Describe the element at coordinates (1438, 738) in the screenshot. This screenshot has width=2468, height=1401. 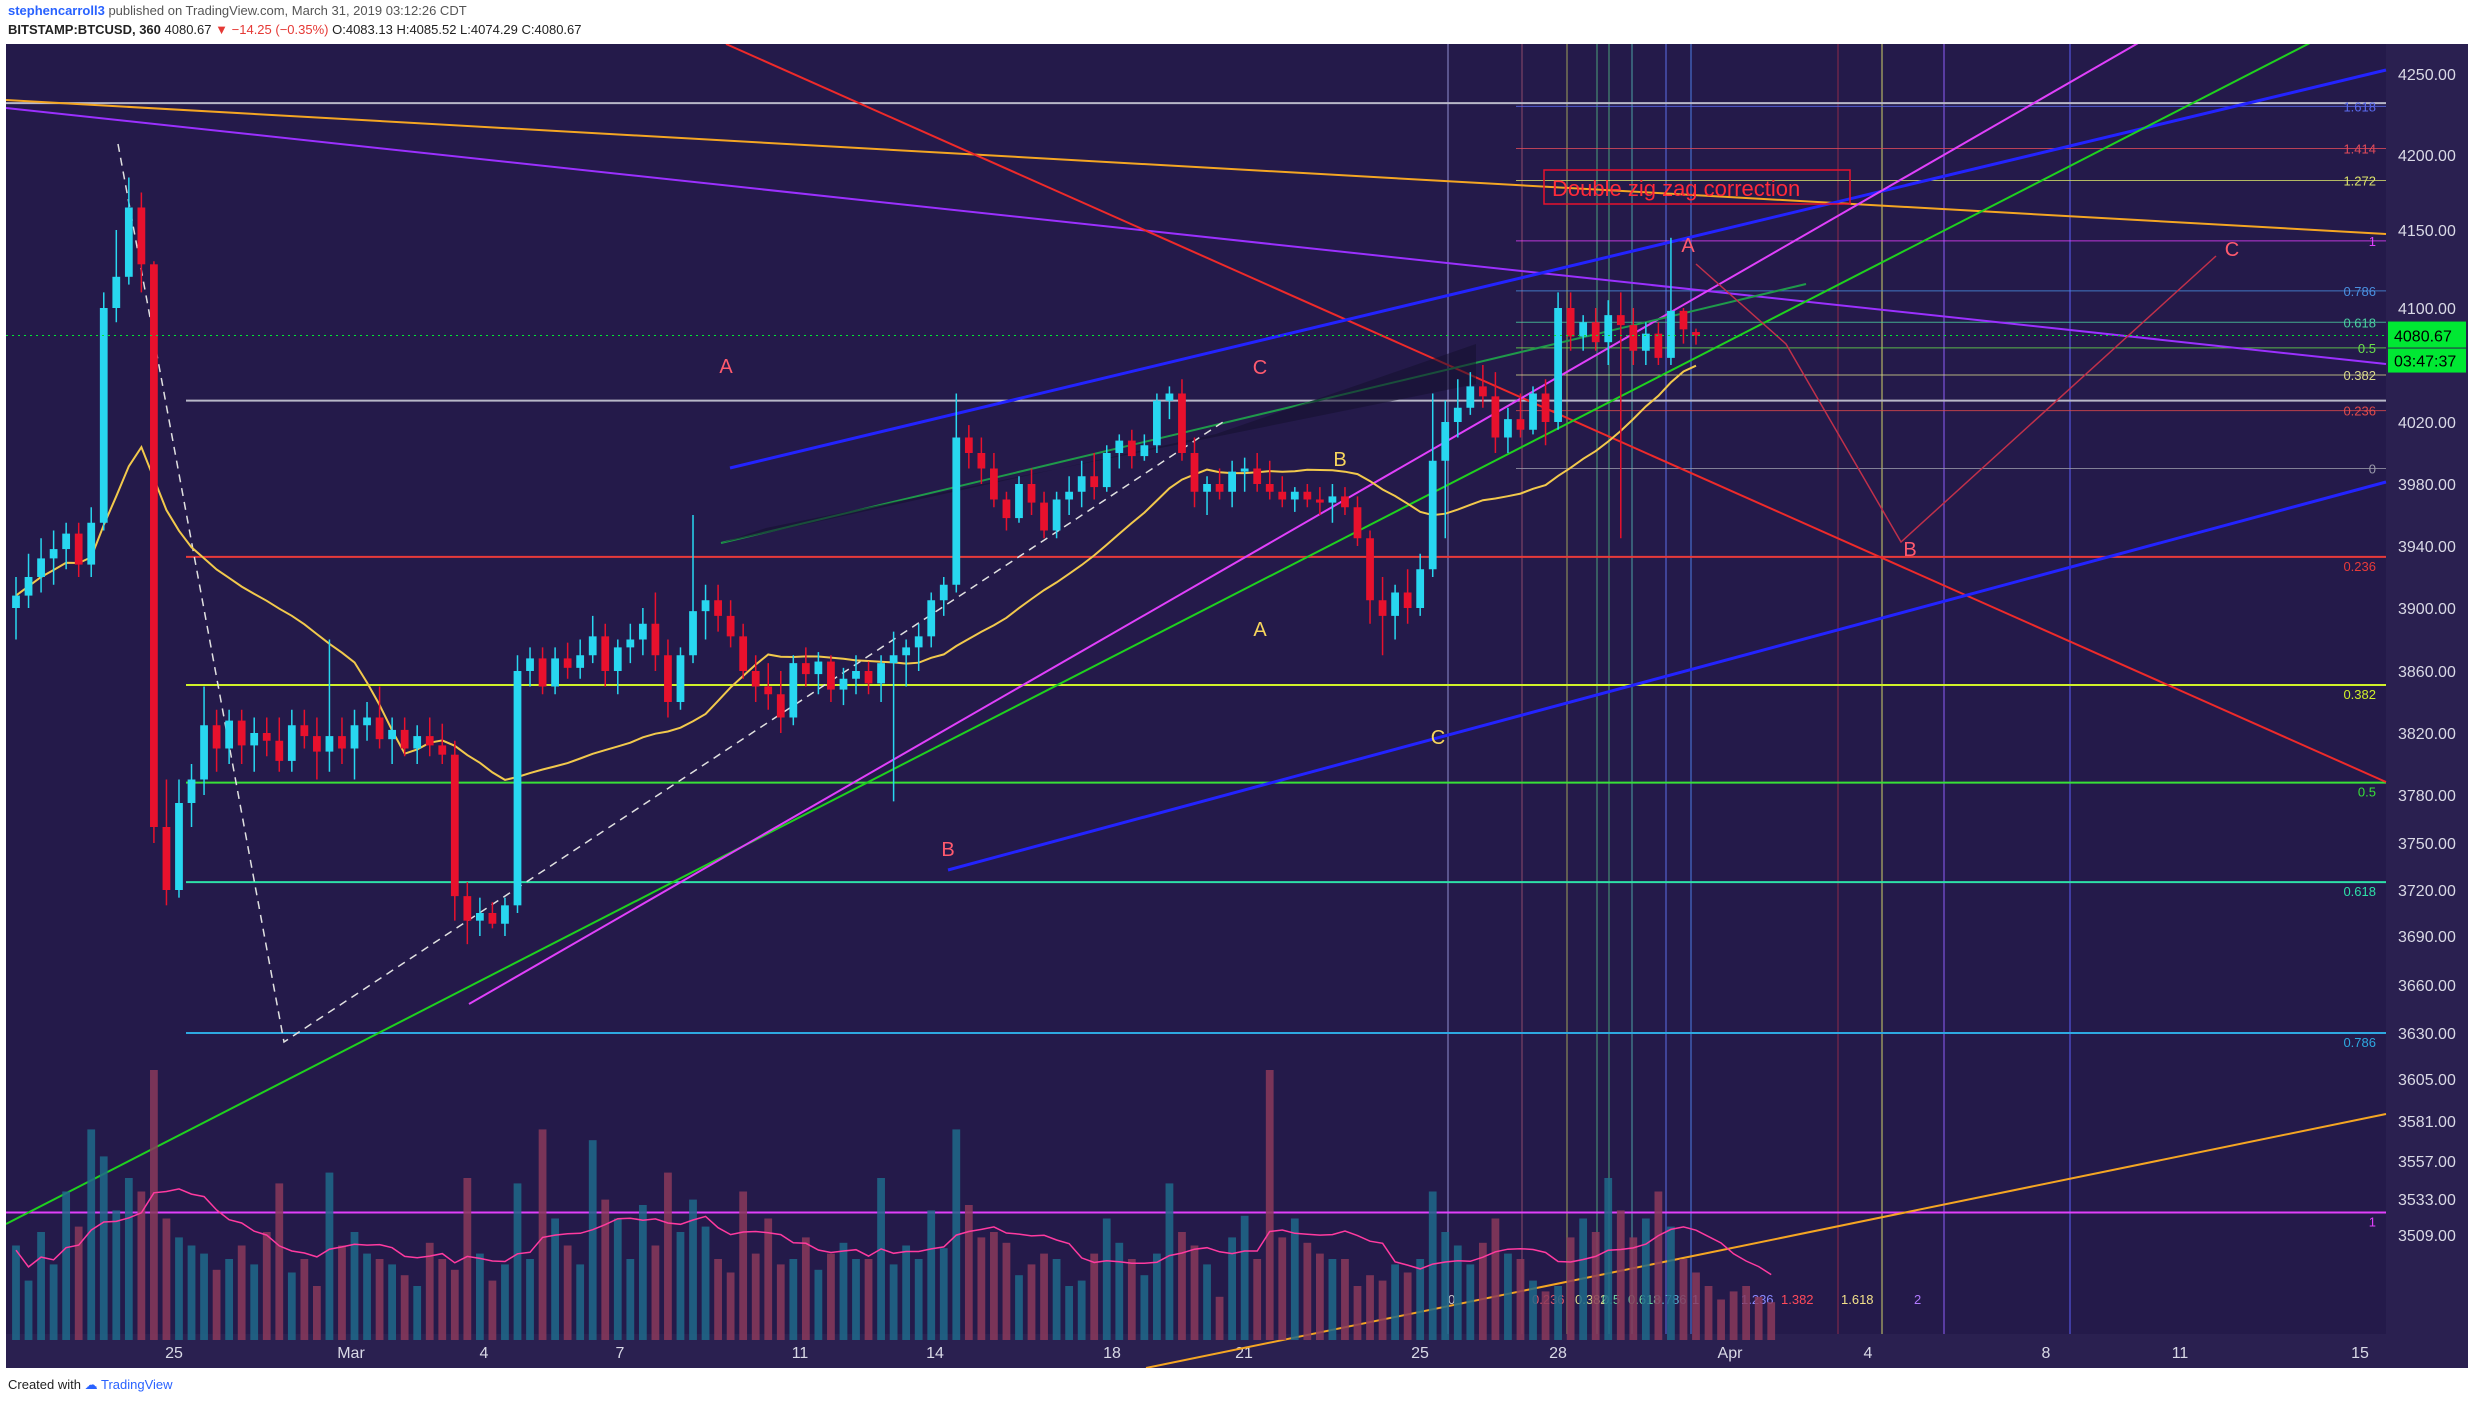
I see `wave-label: C` at that location.